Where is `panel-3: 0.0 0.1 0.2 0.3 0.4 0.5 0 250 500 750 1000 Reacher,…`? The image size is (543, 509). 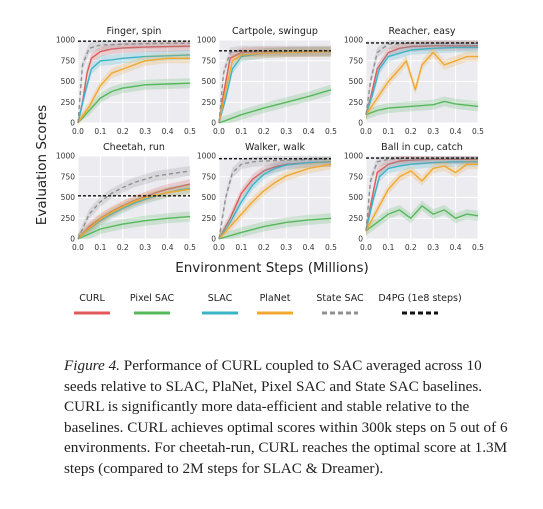
panel-3: 0.0 0.1 0.2 0.3 0.4 0.5 0 250 500 750 1000 Reacher,… is located at coordinates (414, 81).